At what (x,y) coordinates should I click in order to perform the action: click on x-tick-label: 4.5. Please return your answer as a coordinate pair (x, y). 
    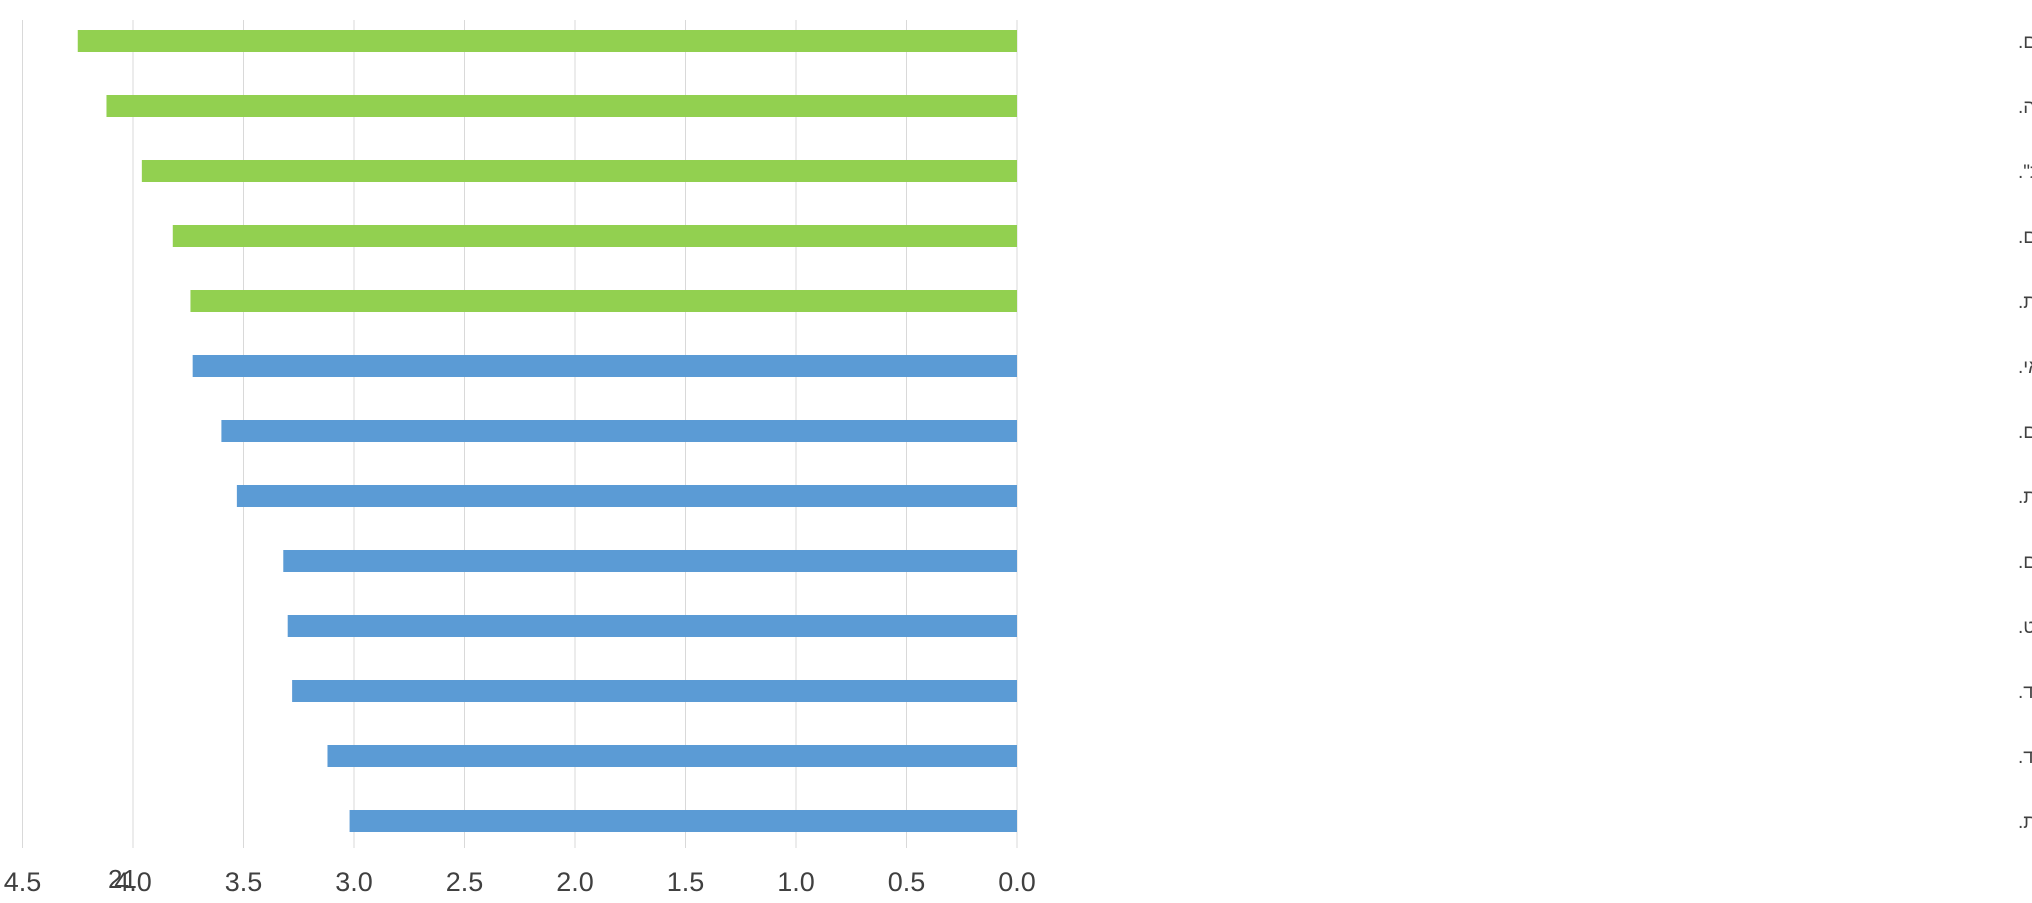
    Looking at the image, I should click on (23, 882).